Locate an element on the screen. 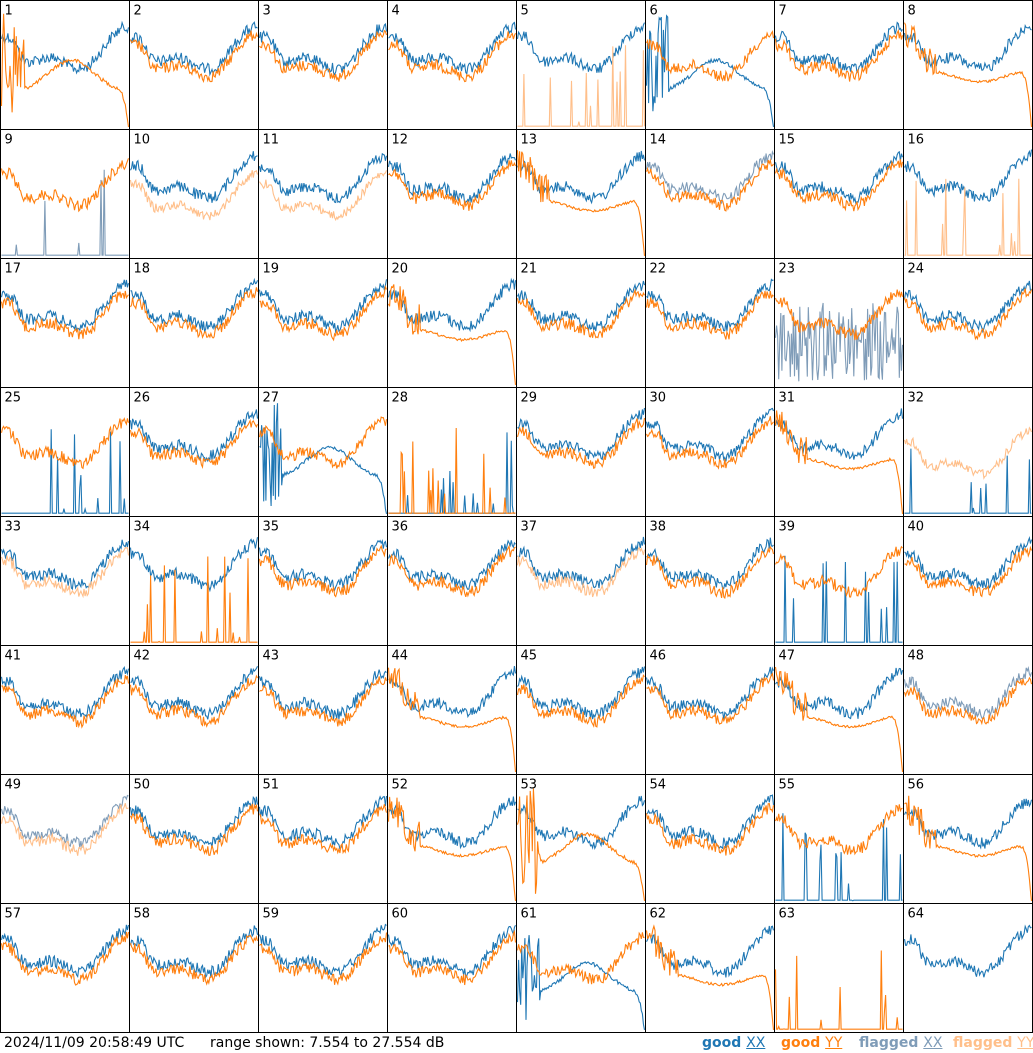 This screenshot has height=1053, width=1033. panel-label: 52 is located at coordinates (400, 785).